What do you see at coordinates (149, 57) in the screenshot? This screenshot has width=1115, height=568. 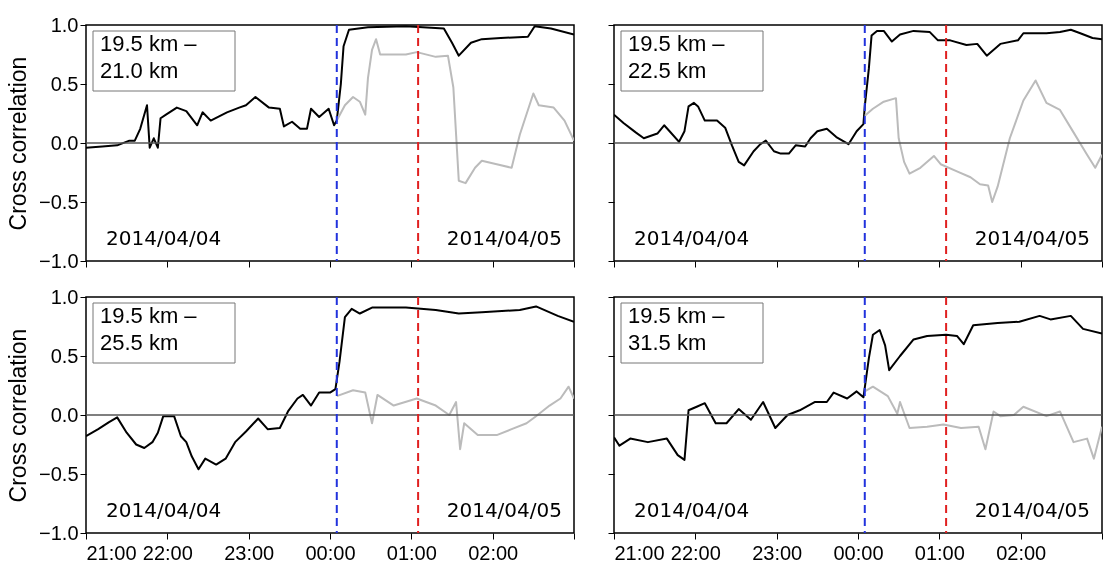 I see `text: 19.5 km – 21.0 km` at bounding box center [149, 57].